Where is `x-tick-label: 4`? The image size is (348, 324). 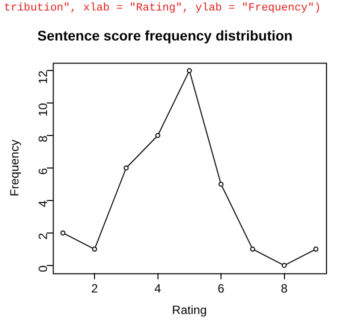 x-tick-label: 4 is located at coordinates (158, 289).